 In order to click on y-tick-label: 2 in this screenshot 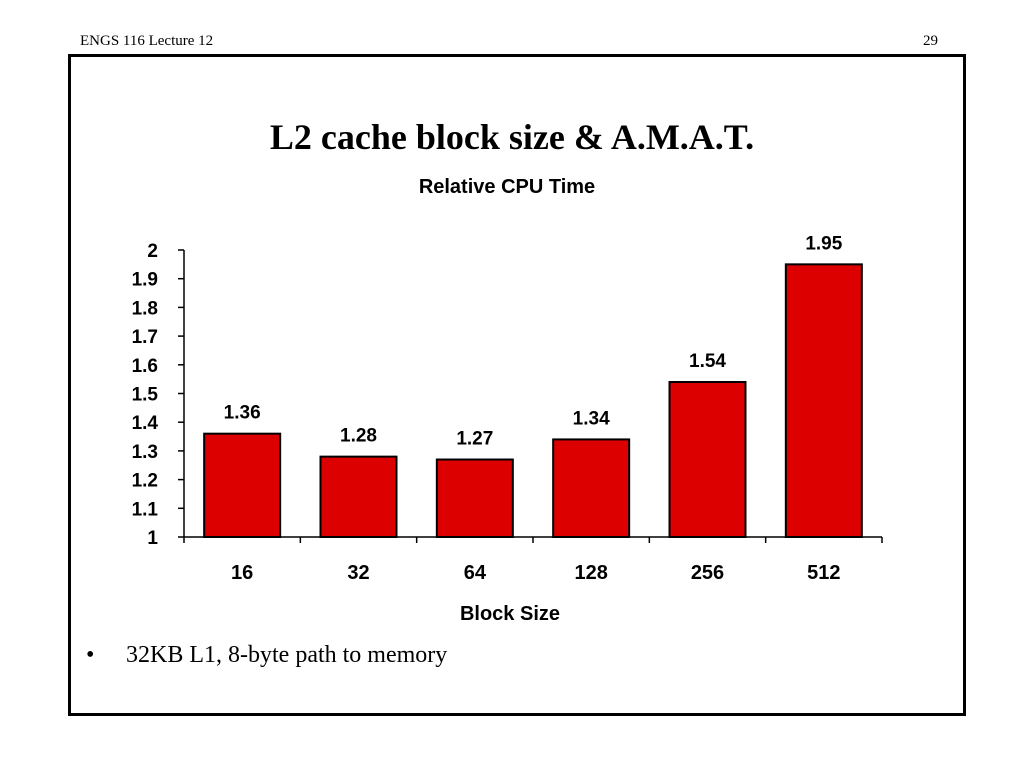, I will do `click(152, 251)`.